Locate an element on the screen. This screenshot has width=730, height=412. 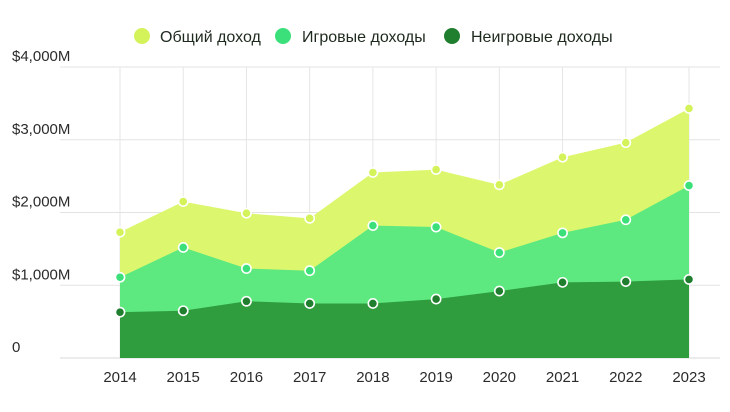
legend-label-series-1: Общий доход is located at coordinates (211, 37).